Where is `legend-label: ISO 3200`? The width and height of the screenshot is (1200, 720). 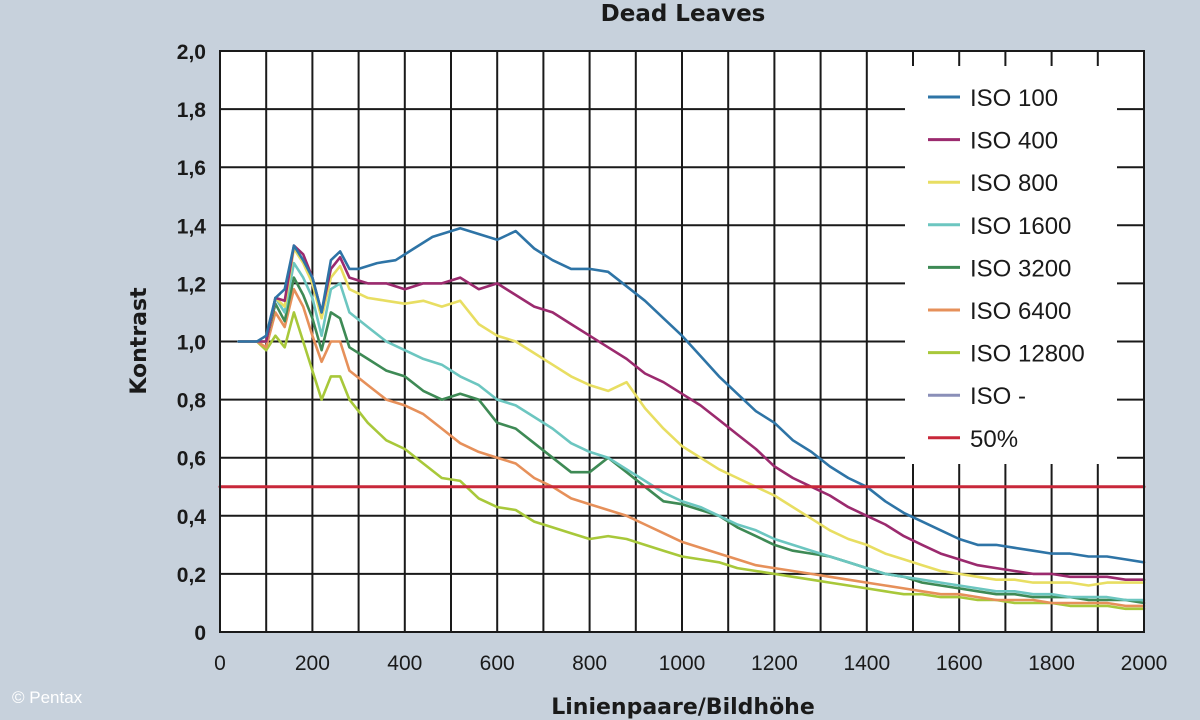 legend-label: ISO 3200 is located at coordinates (1020, 268).